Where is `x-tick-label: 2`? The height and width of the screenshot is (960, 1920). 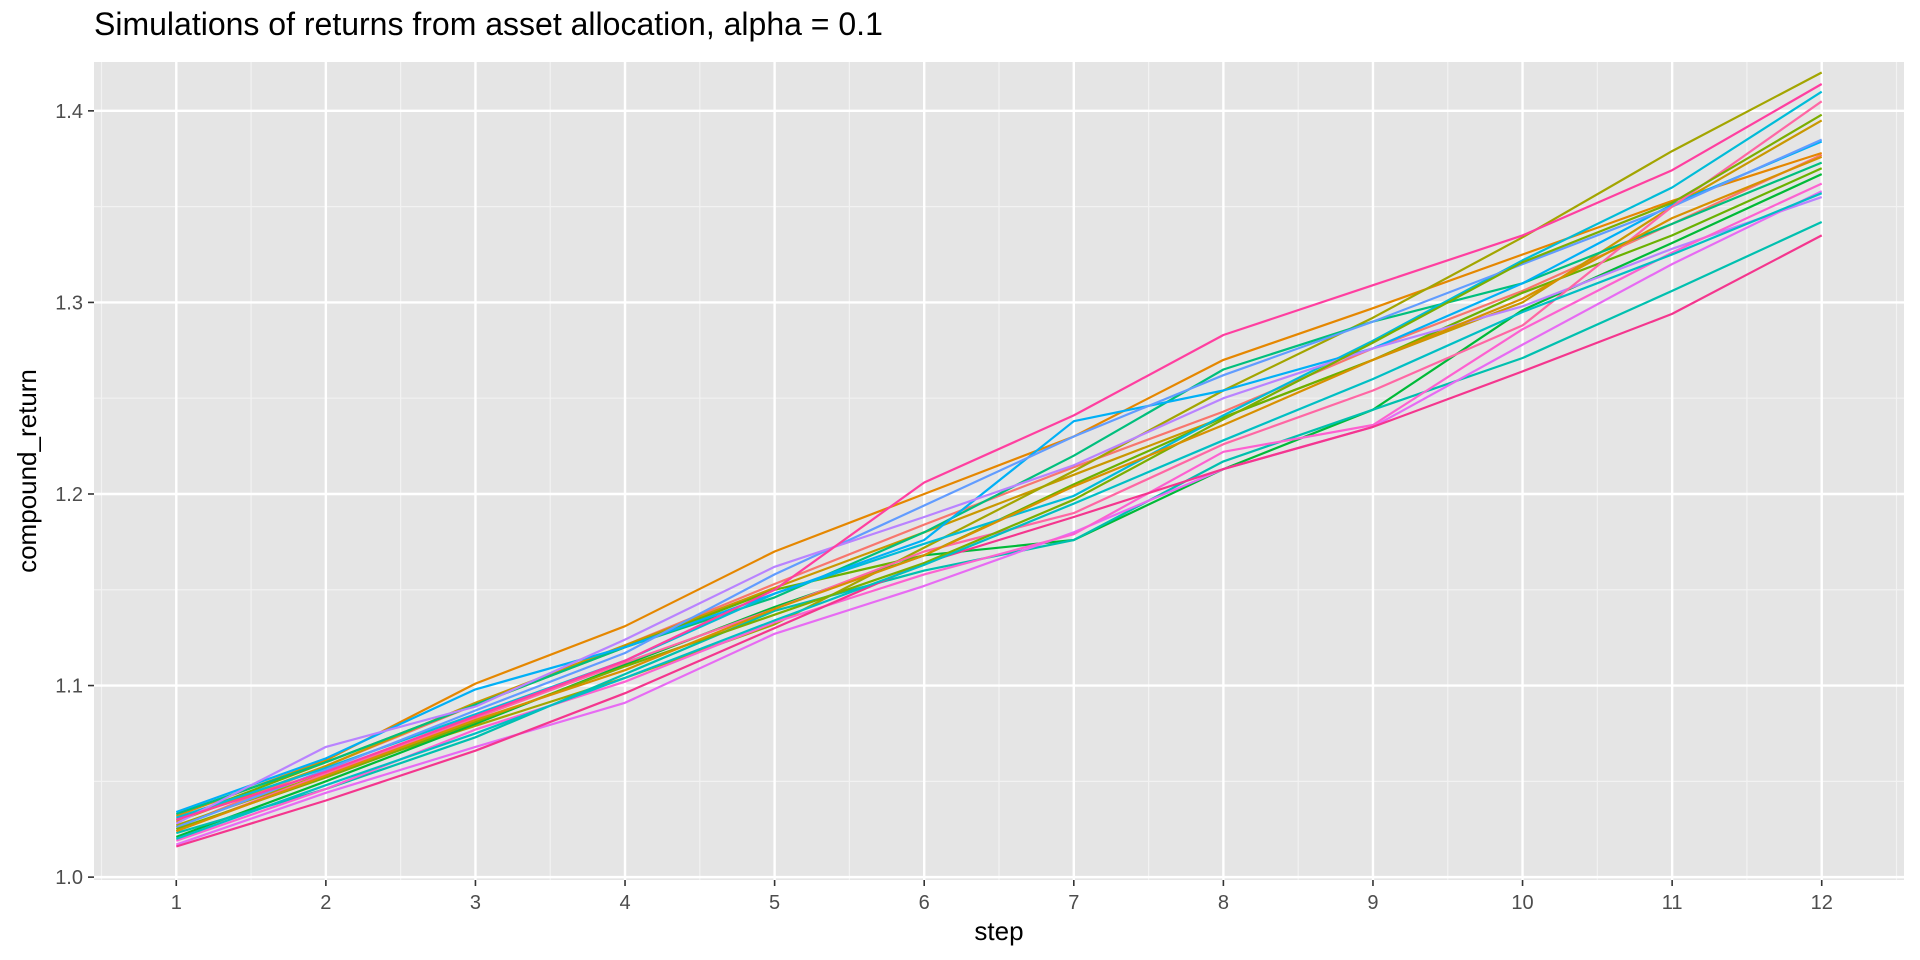
x-tick-label: 2 is located at coordinates (325, 903).